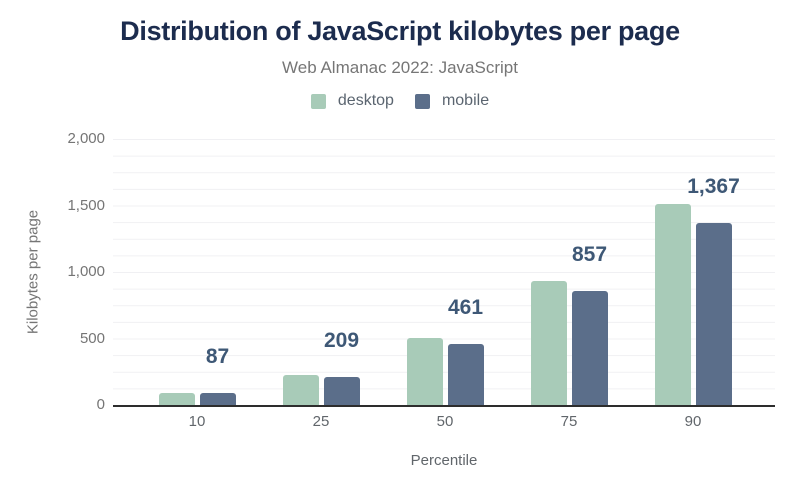  What do you see at coordinates (693, 421) in the screenshot?
I see `x-tick-label: 90` at bounding box center [693, 421].